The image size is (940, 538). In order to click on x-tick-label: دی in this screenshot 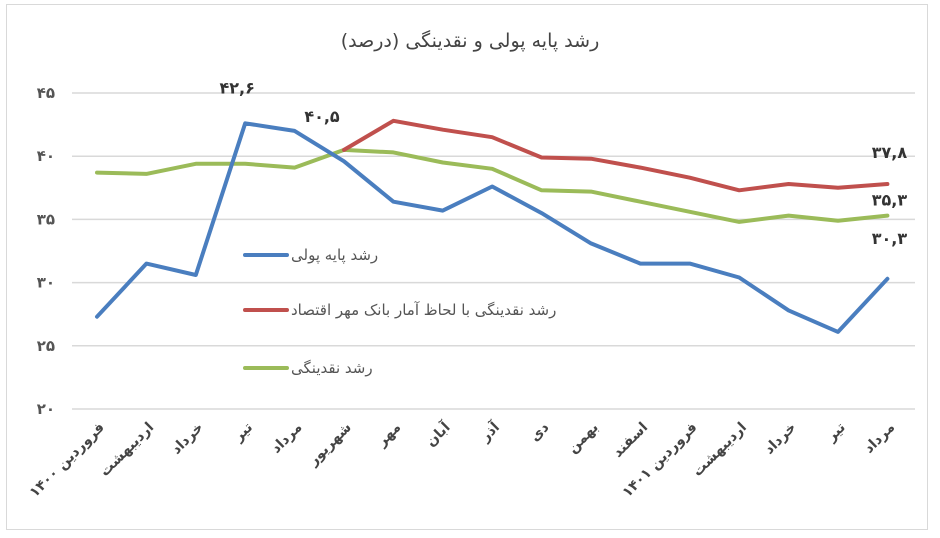, I will do `click(539, 432)`.